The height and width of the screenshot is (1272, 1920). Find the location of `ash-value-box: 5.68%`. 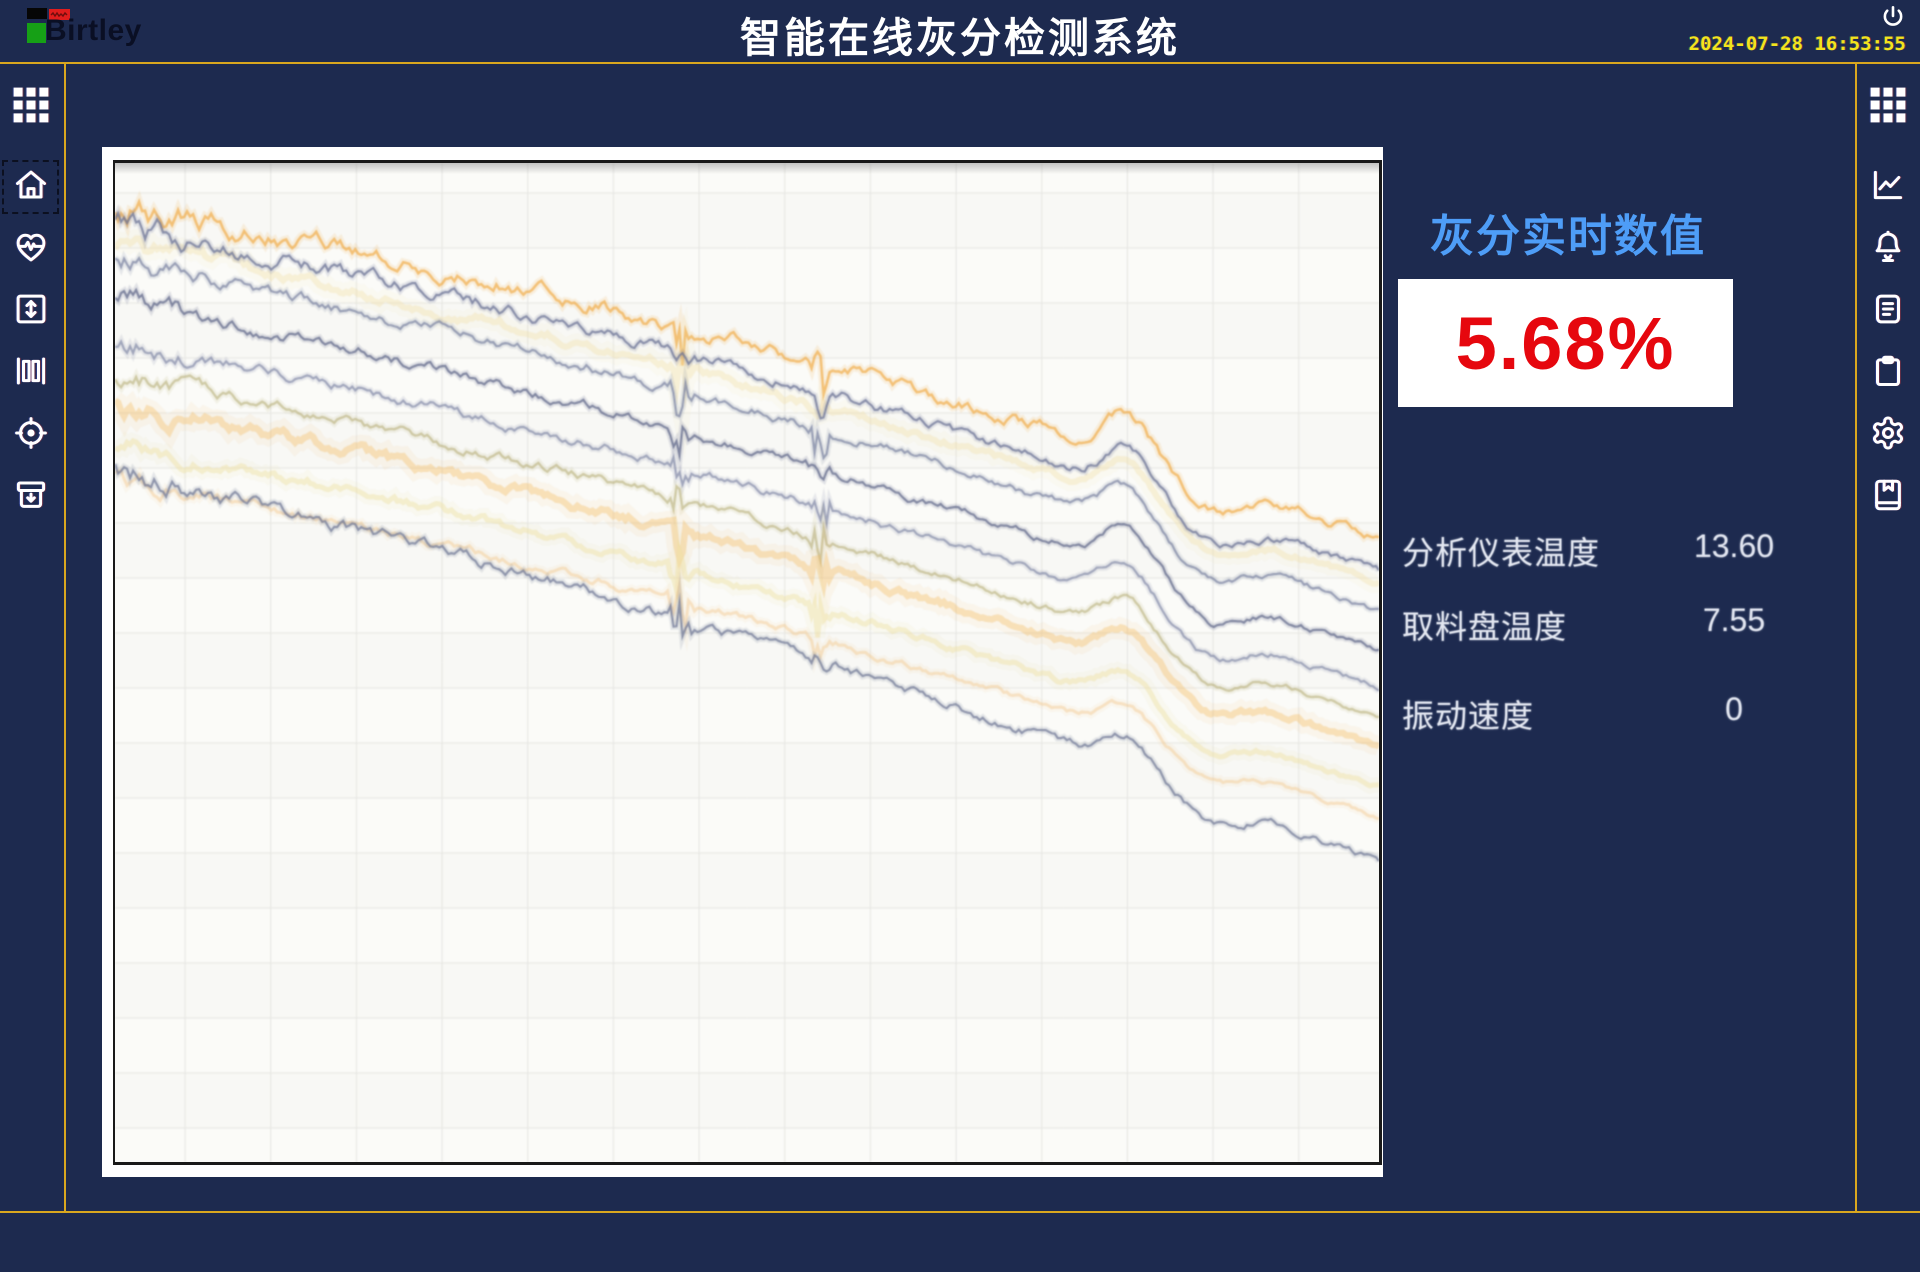

ash-value-box: 5.68% is located at coordinates (1565, 343).